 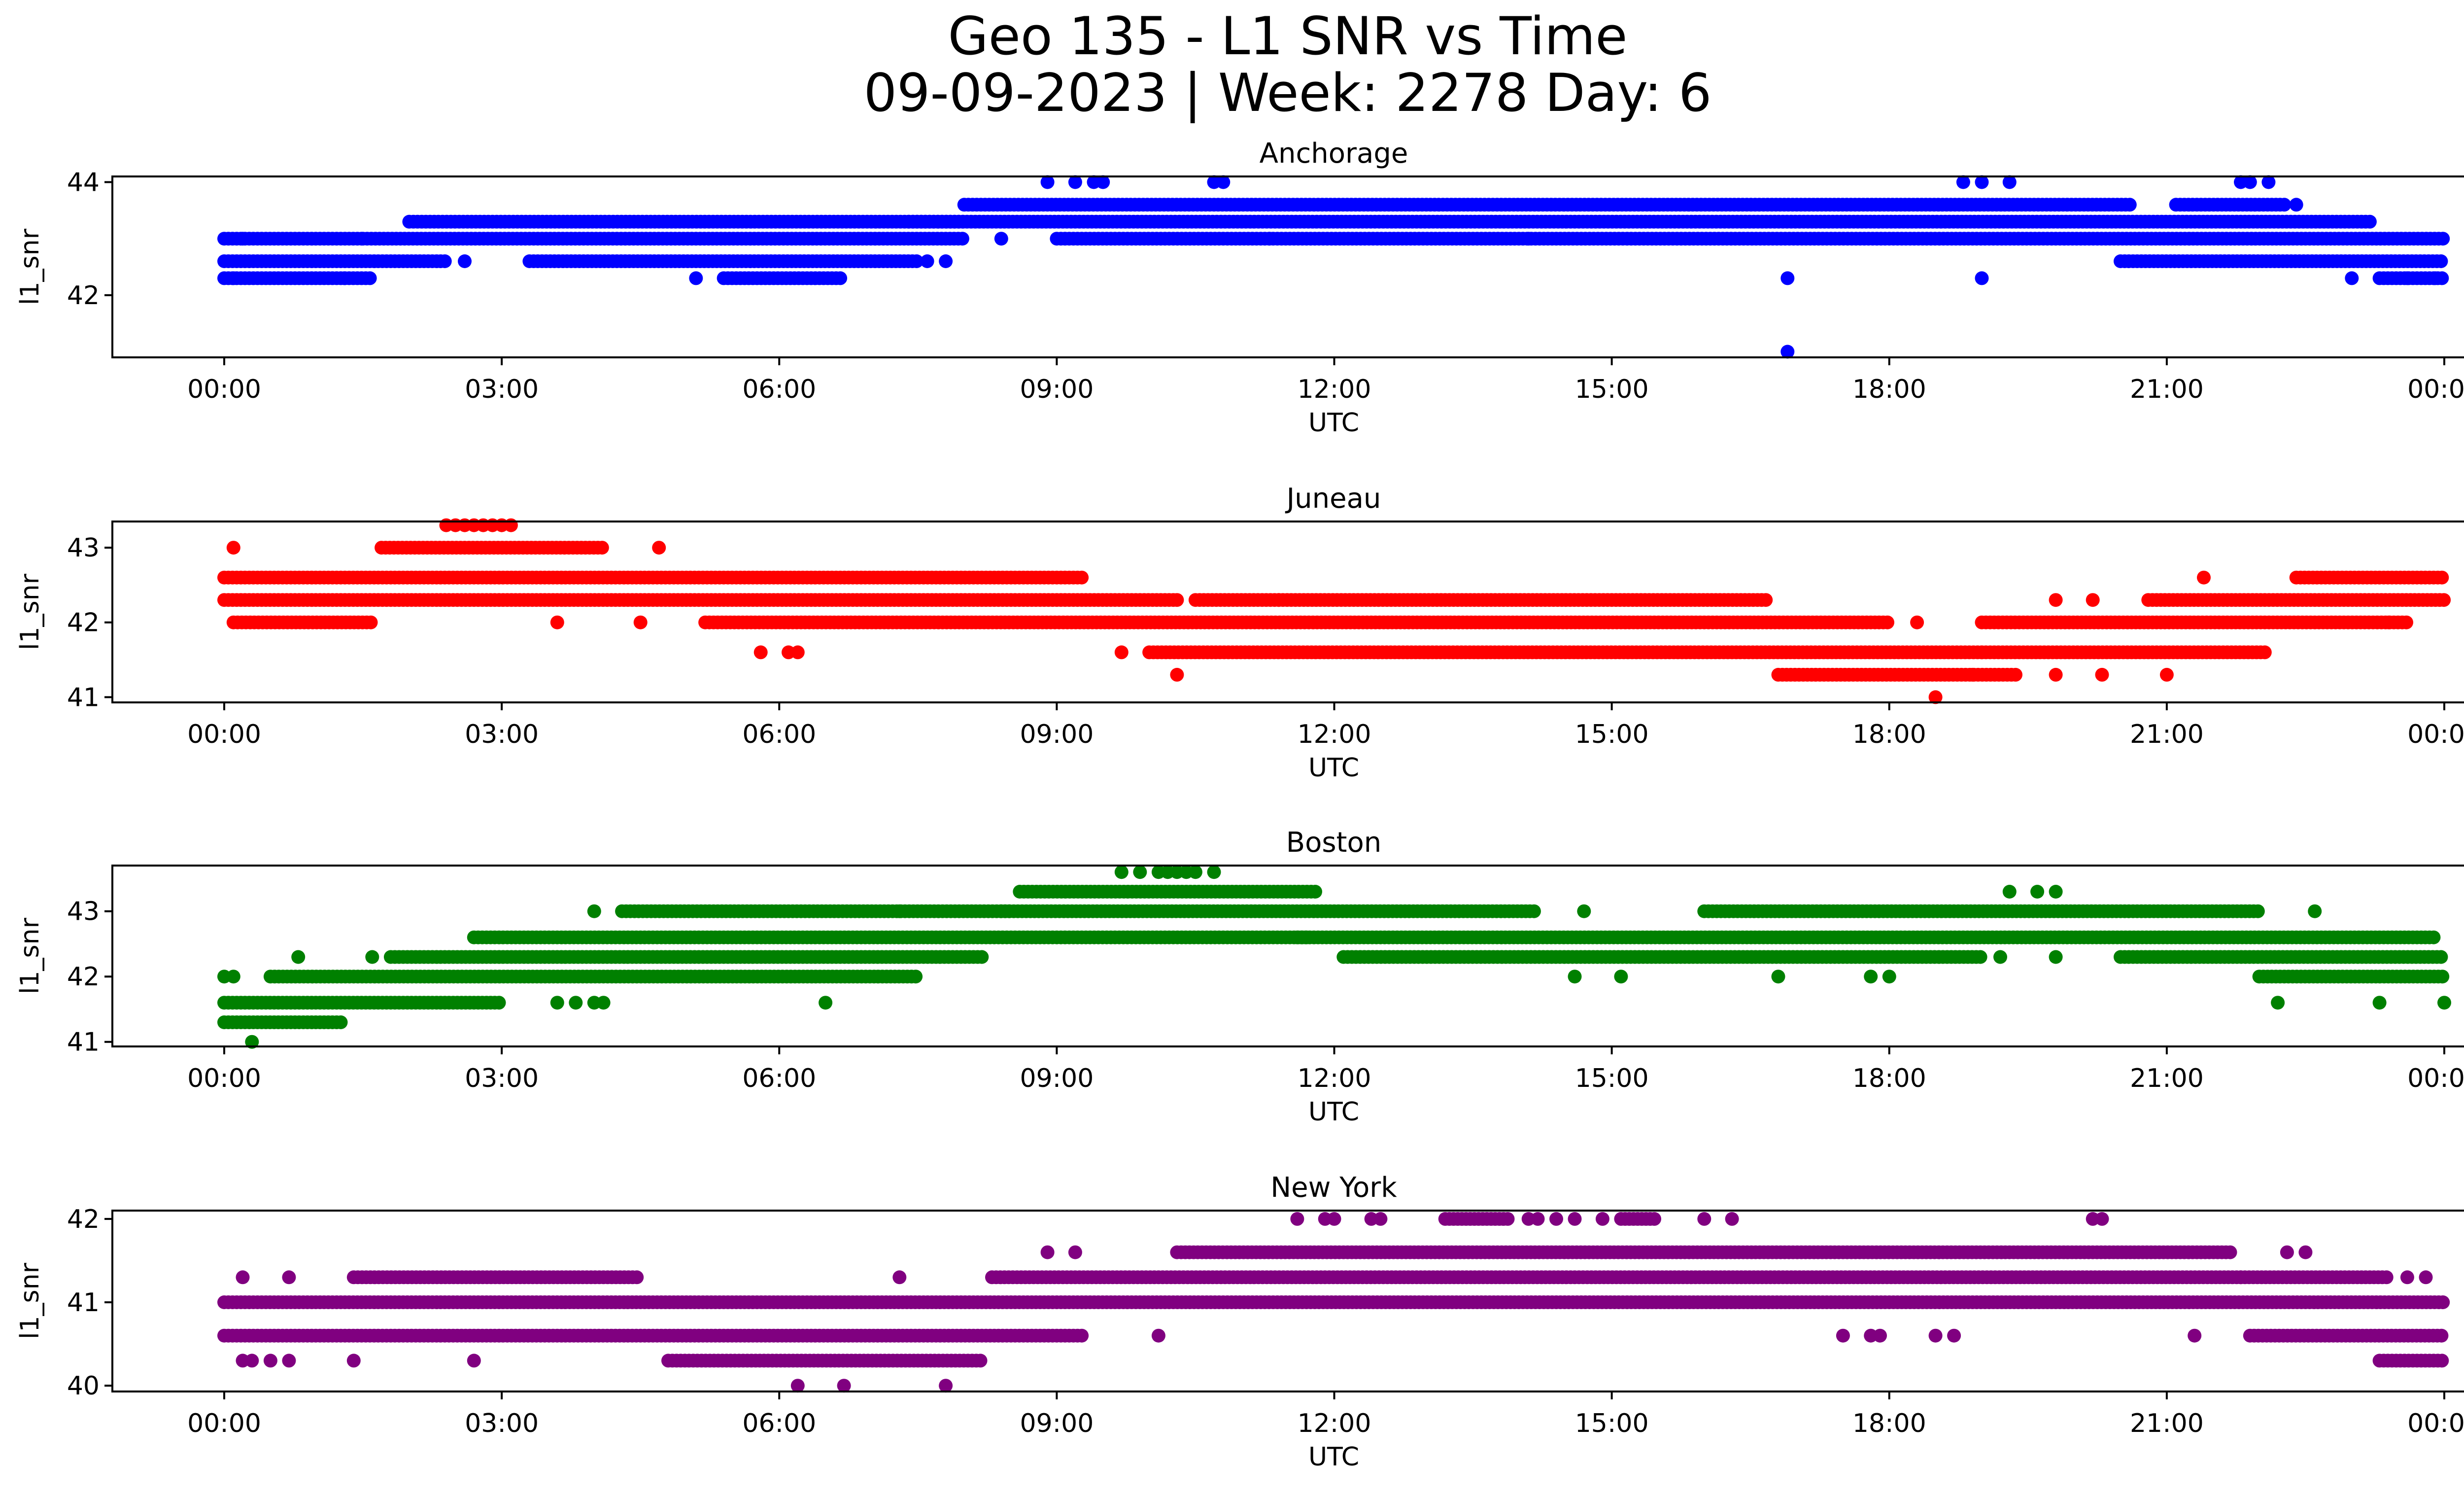 I want to click on x-tick-label: 03:00, so click(x=502, y=1078).